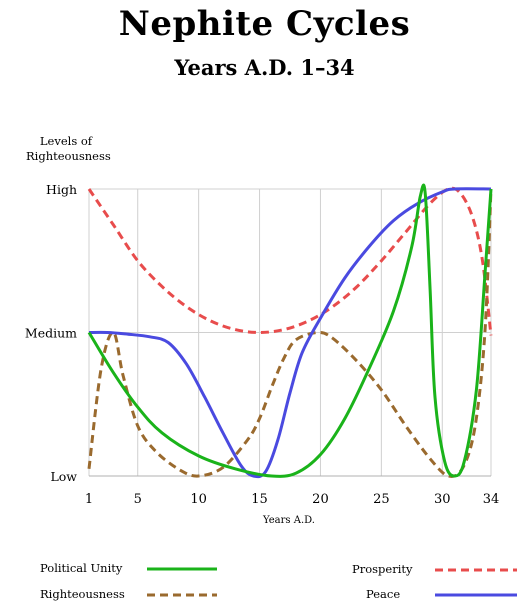  I want to click on x-tick-label: 34, so click(491, 499).